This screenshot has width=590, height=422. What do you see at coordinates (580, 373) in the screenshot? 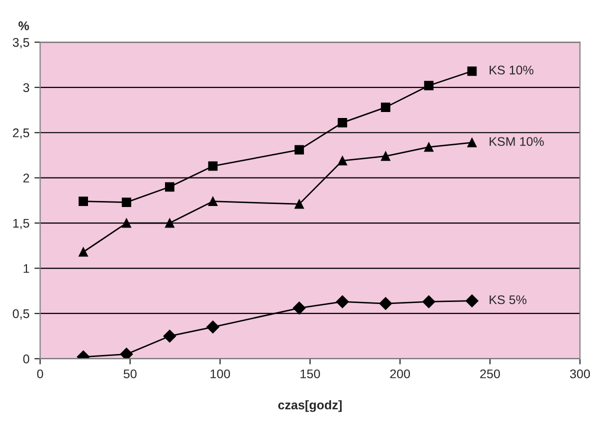
I see `x-tick-label: 300` at bounding box center [580, 373].